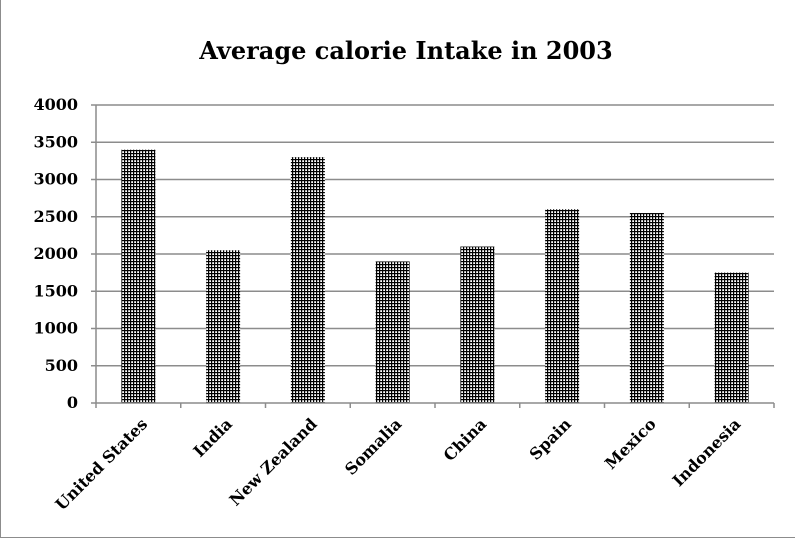 The image size is (795, 538). Describe the element at coordinates (405, 50) in the screenshot. I see `chart-title: Average calorie Intake in 2003` at that location.